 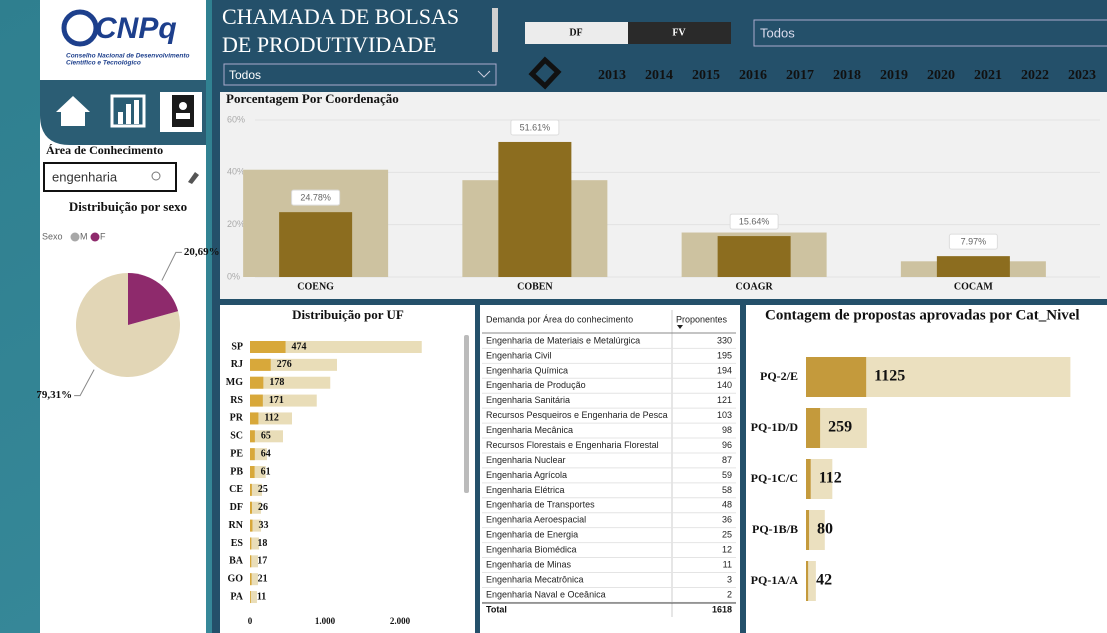 I want to click on data-label: 42, so click(x=824, y=580).